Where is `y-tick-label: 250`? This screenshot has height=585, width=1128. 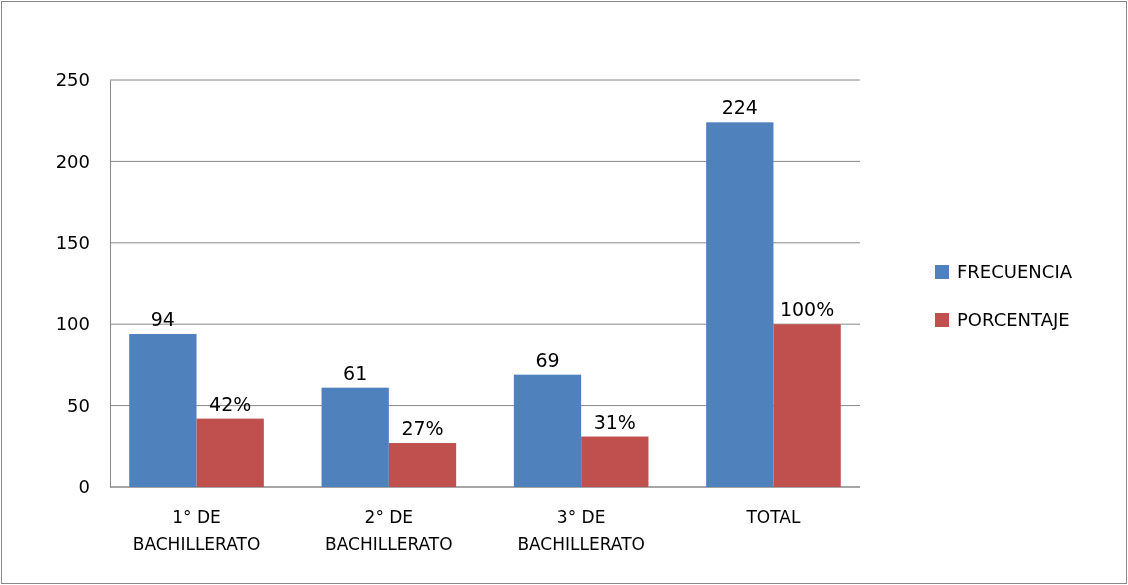
y-tick-label: 250 is located at coordinates (72, 80).